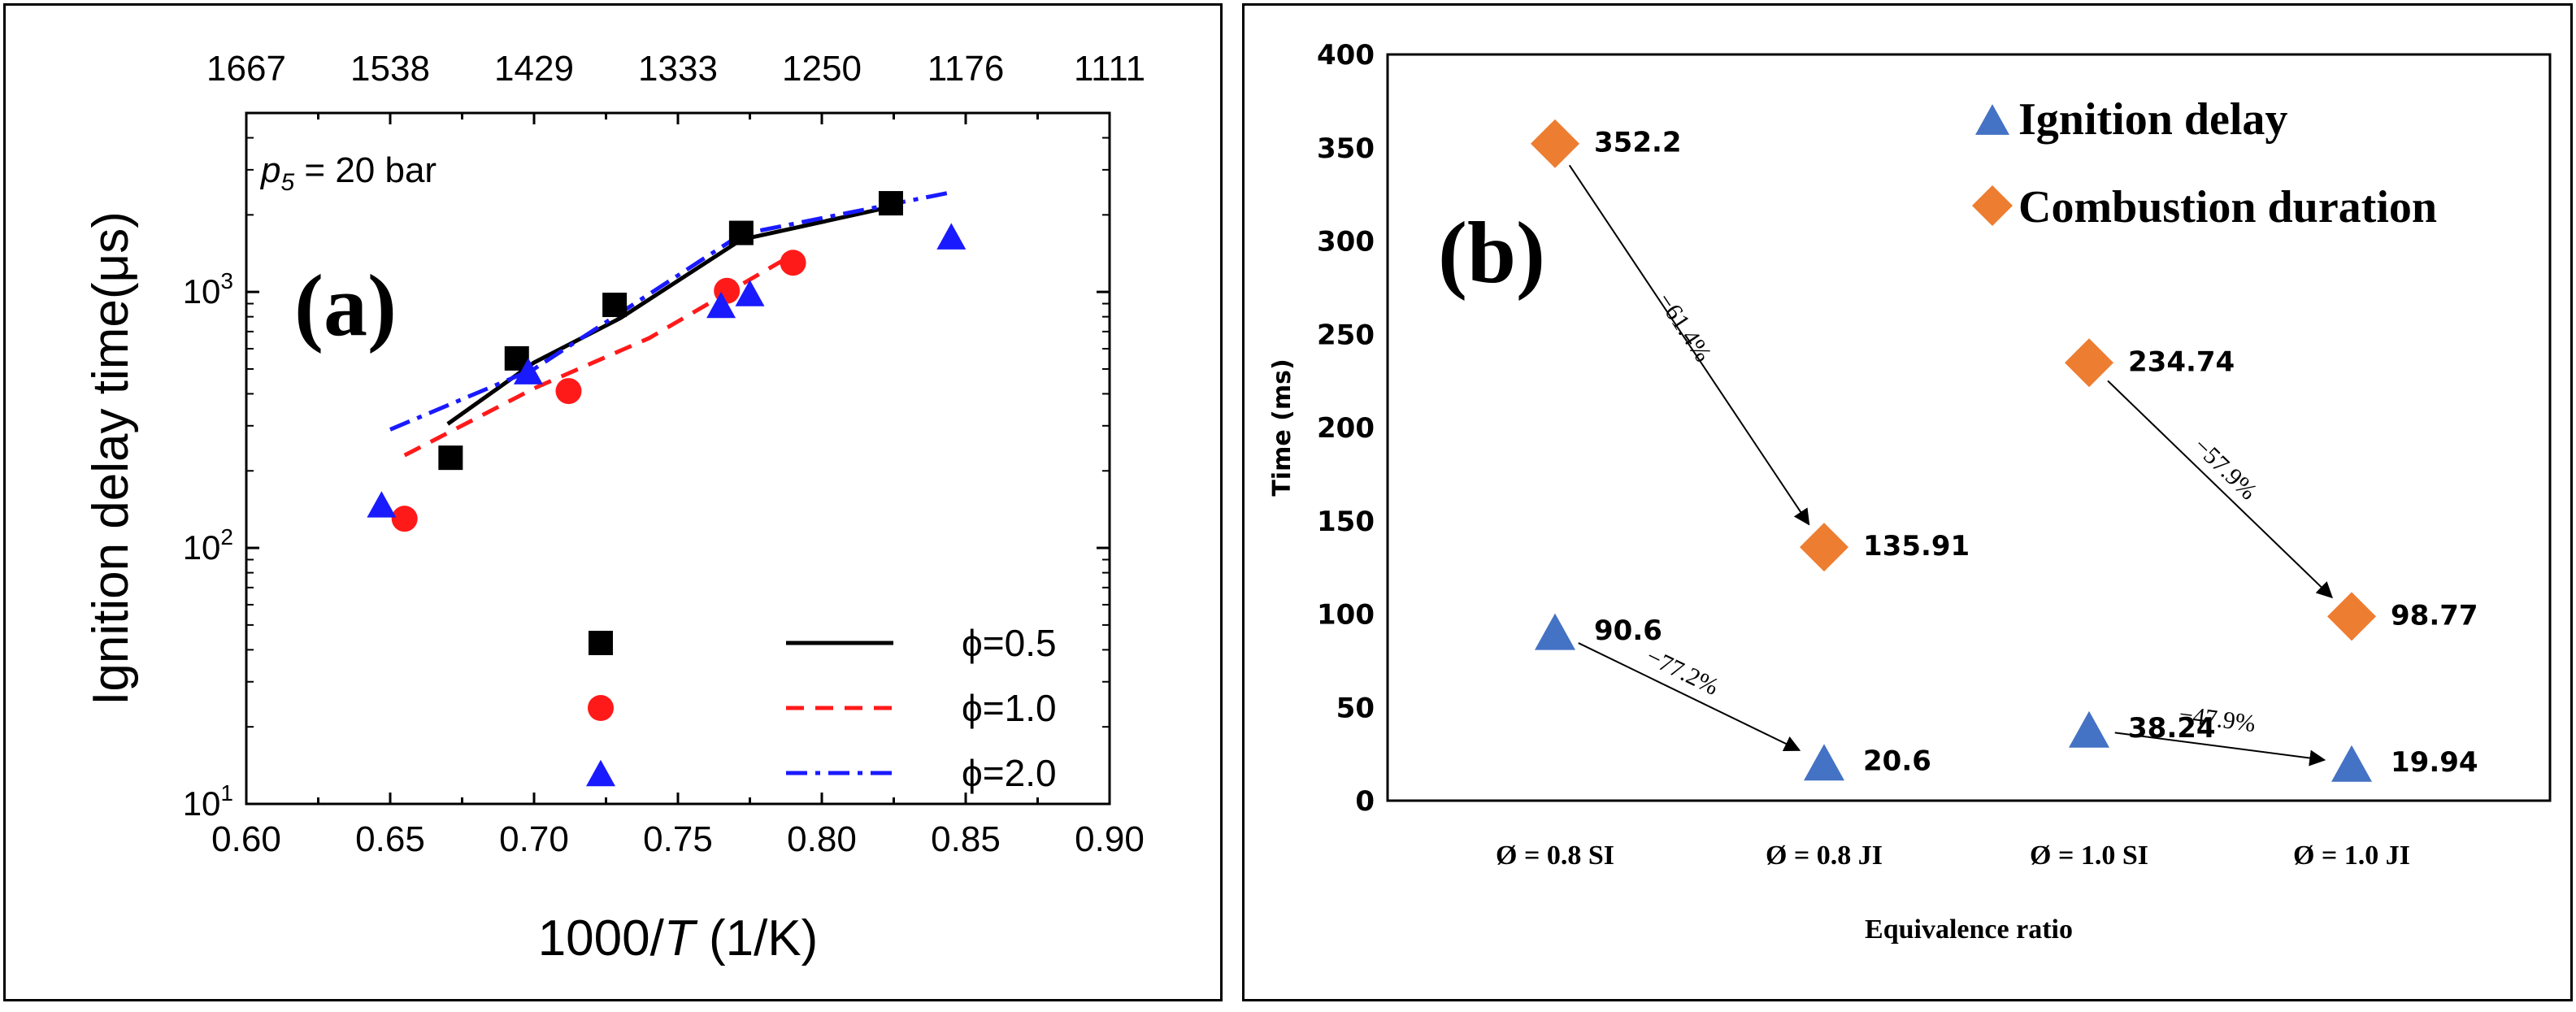  What do you see at coordinates (246, 69) in the screenshot?
I see `top-tick-label-a: 1667` at bounding box center [246, 69].